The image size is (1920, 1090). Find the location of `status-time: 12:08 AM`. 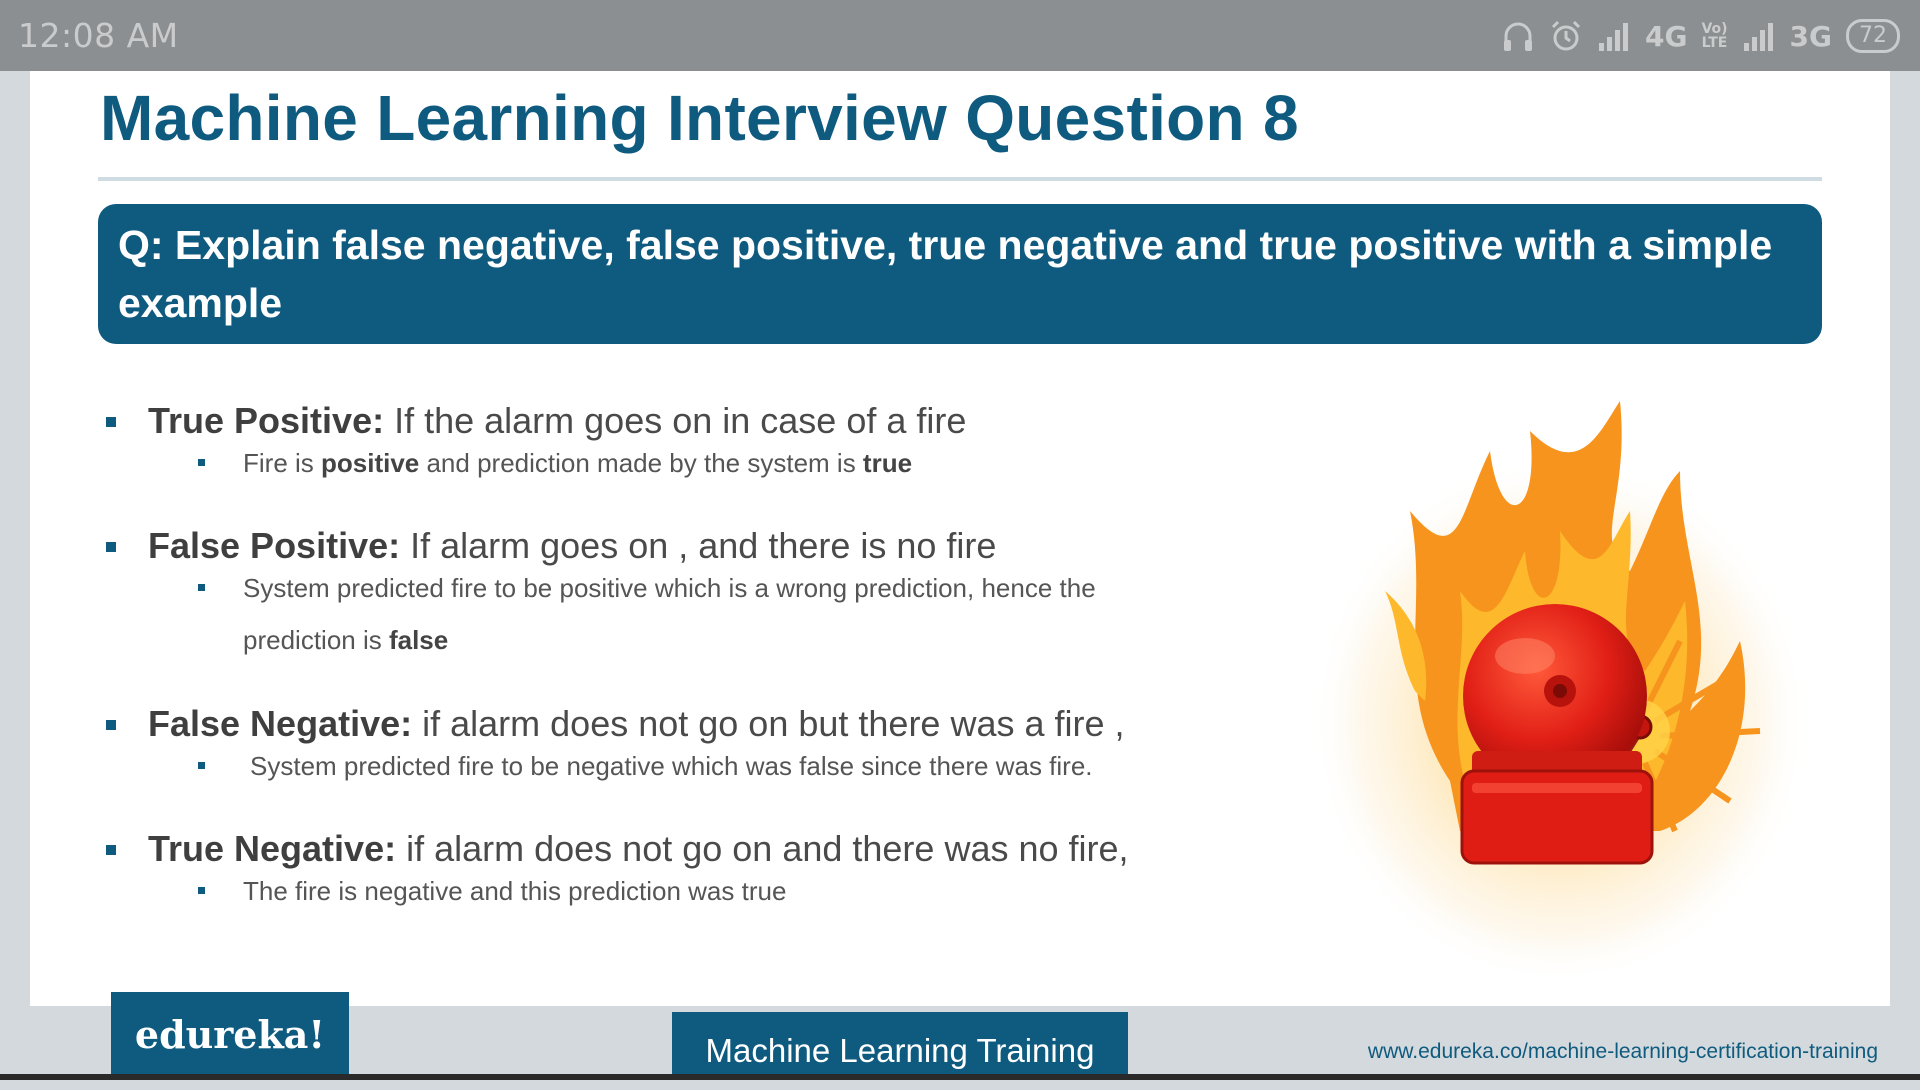

status-time: 12:08 AM is located at coordinates (98, 35).